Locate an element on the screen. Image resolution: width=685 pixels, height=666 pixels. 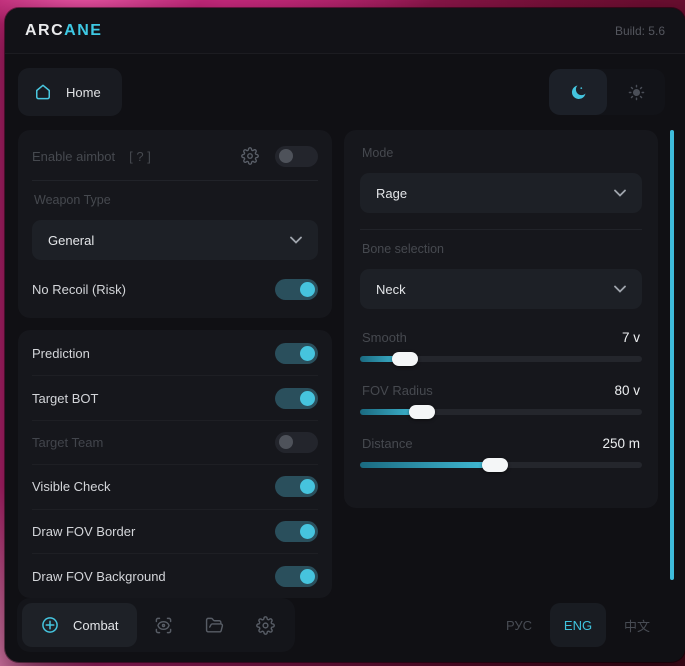
fov-radius-slider is located at coordinates (501, 412).